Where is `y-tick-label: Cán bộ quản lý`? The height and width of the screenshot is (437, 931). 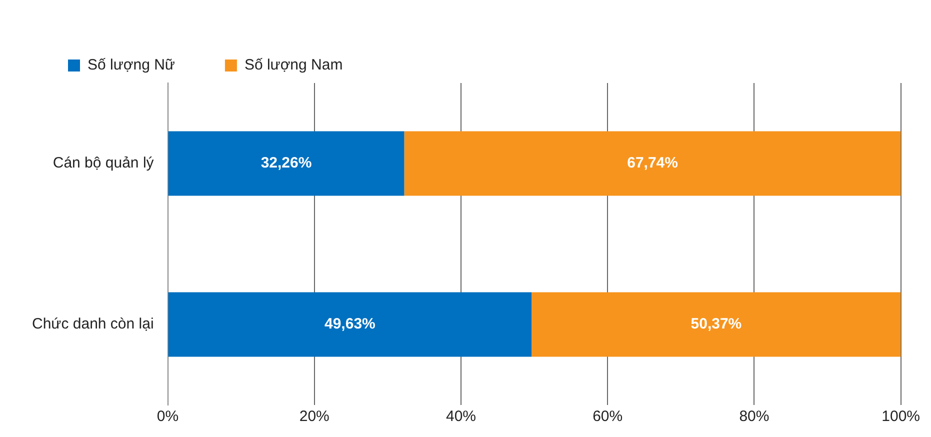 y-tick-label: Cán bộ quản lý is located at coordinates (103, 163).